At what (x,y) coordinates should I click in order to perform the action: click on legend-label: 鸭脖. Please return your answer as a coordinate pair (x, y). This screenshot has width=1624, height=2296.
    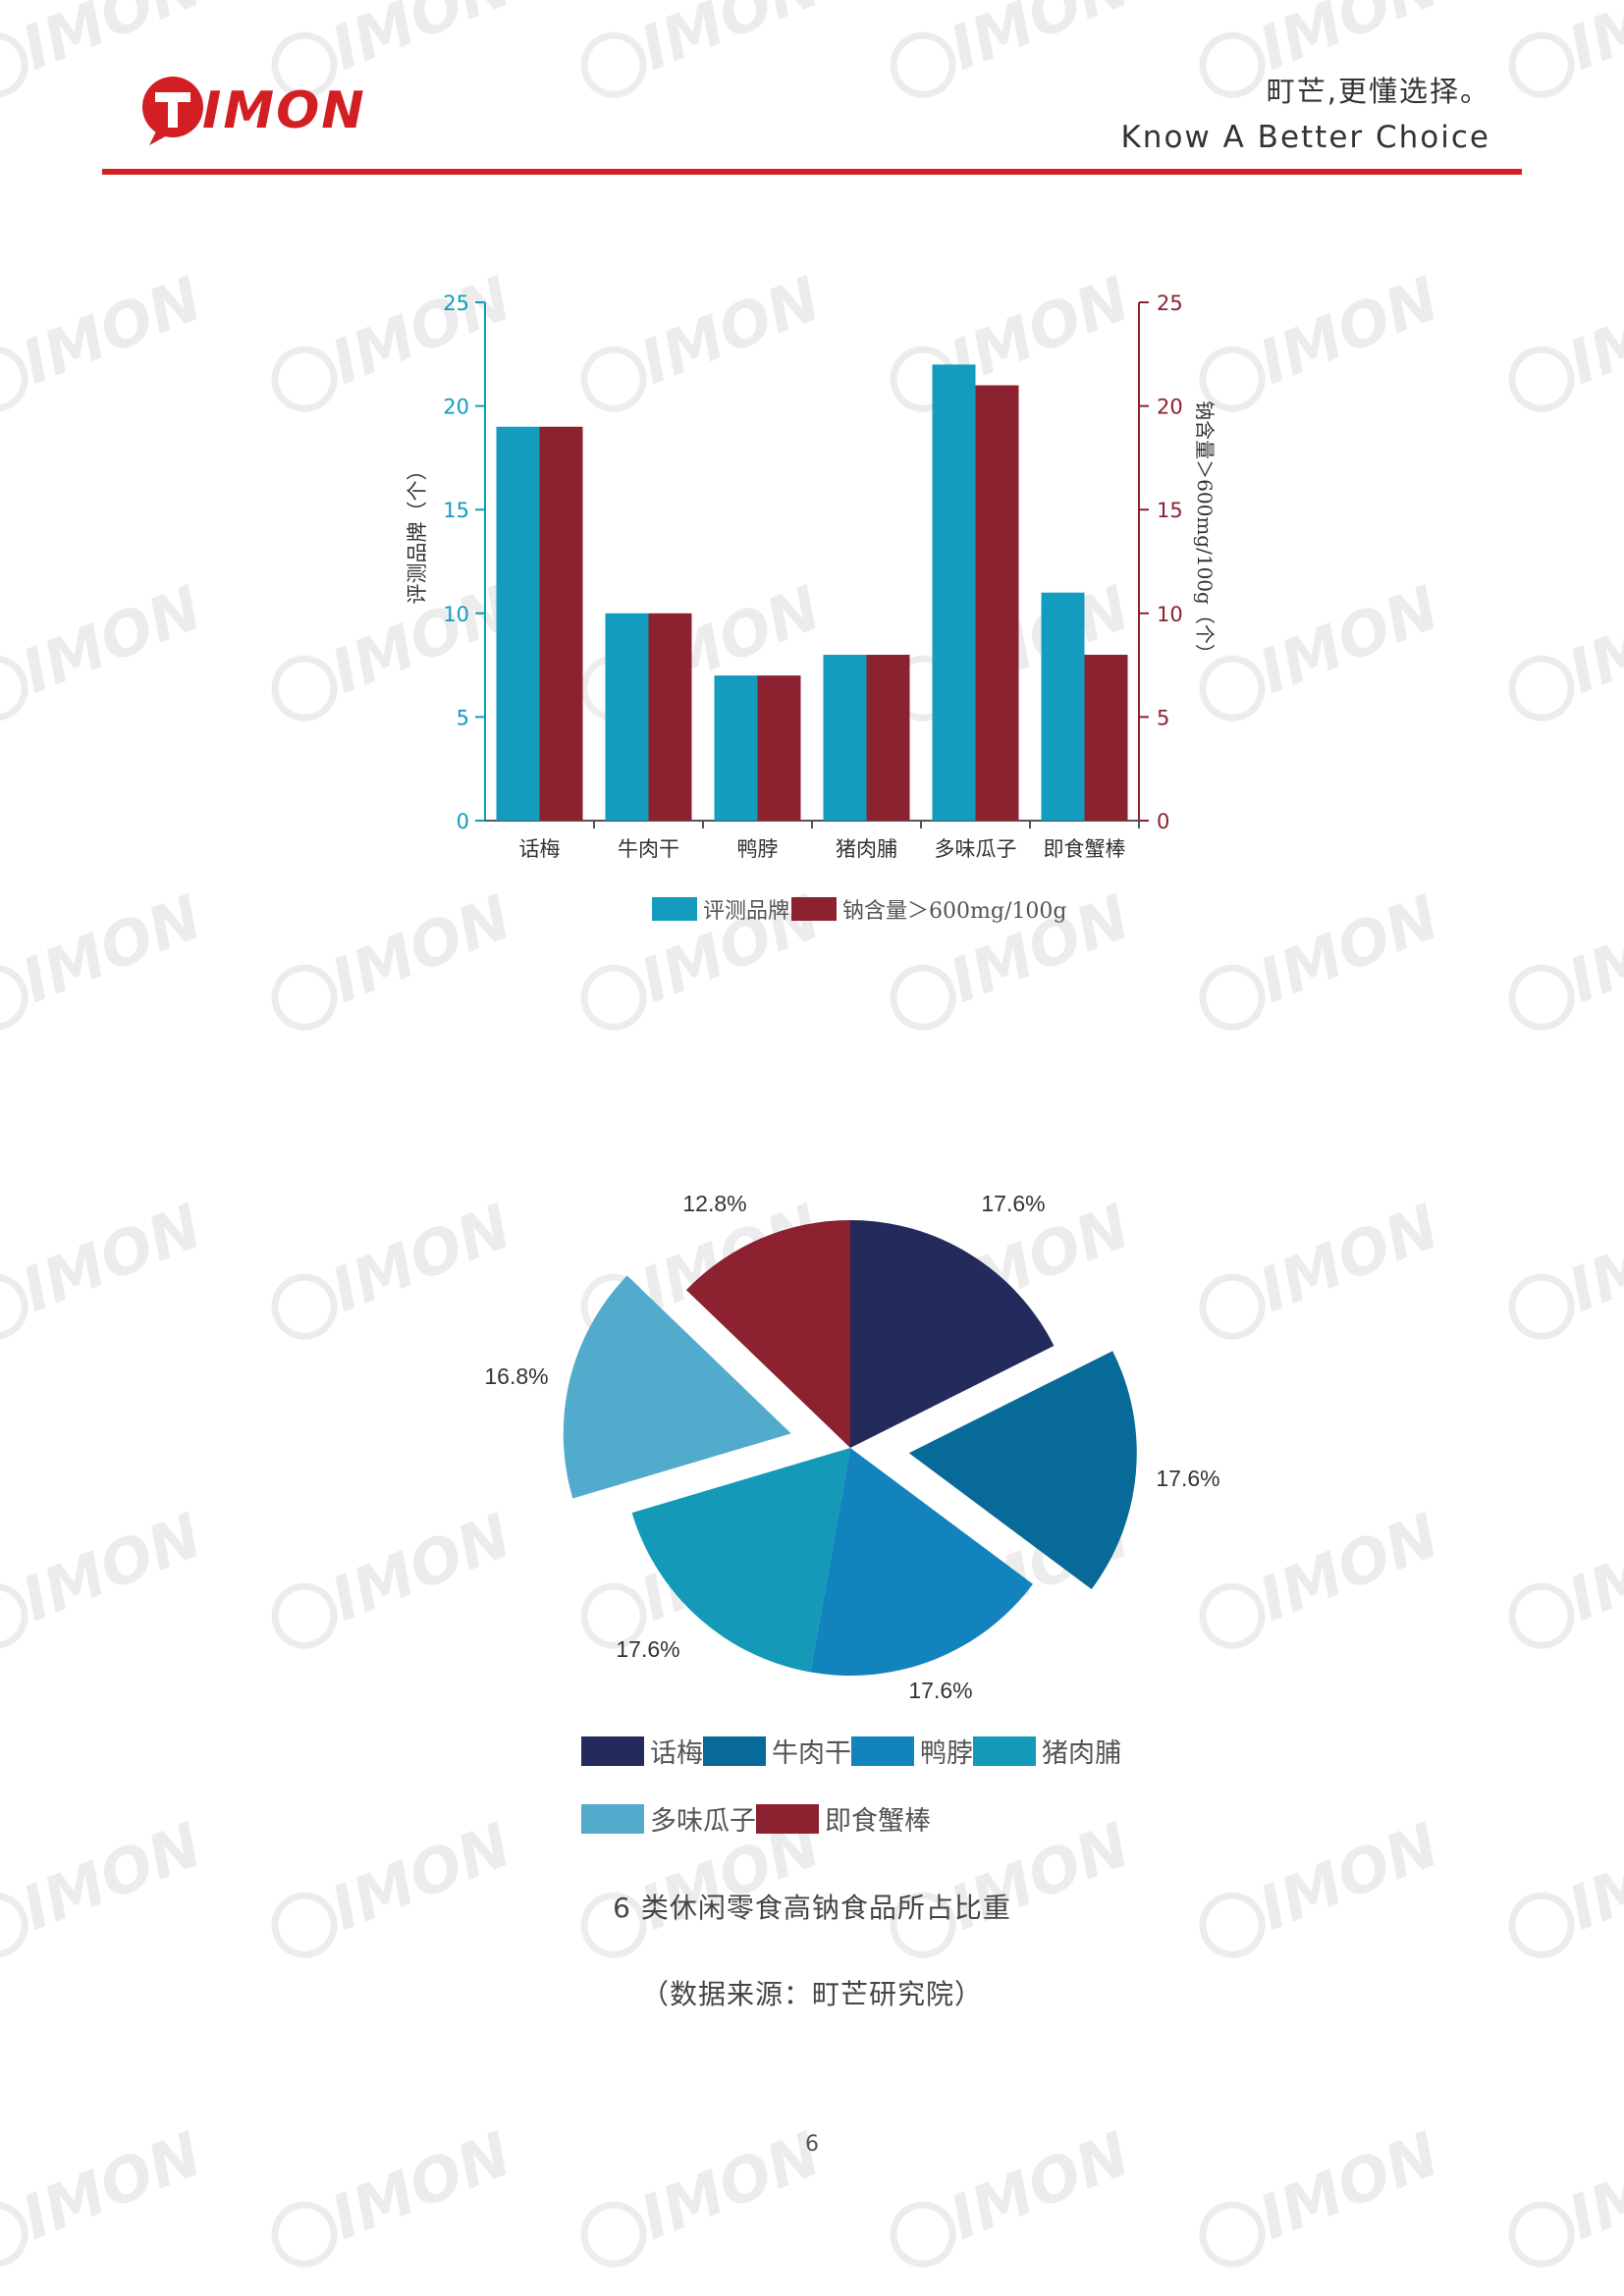
    Looking at the image, I should click on (946, 1753).